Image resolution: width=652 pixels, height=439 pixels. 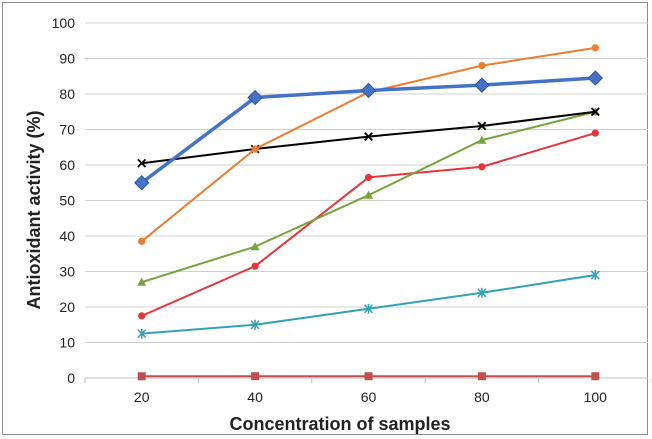 What do you see at coordinates (67, 236) in the screenshot?
I see `y-tick-label: 40` at bounding box center [67, 236].